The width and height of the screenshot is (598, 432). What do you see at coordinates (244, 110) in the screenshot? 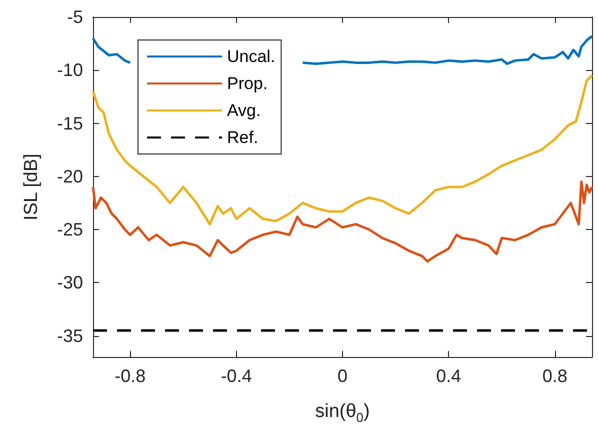
I see `legend-label: Avg.` at bounding box center [244, 110].